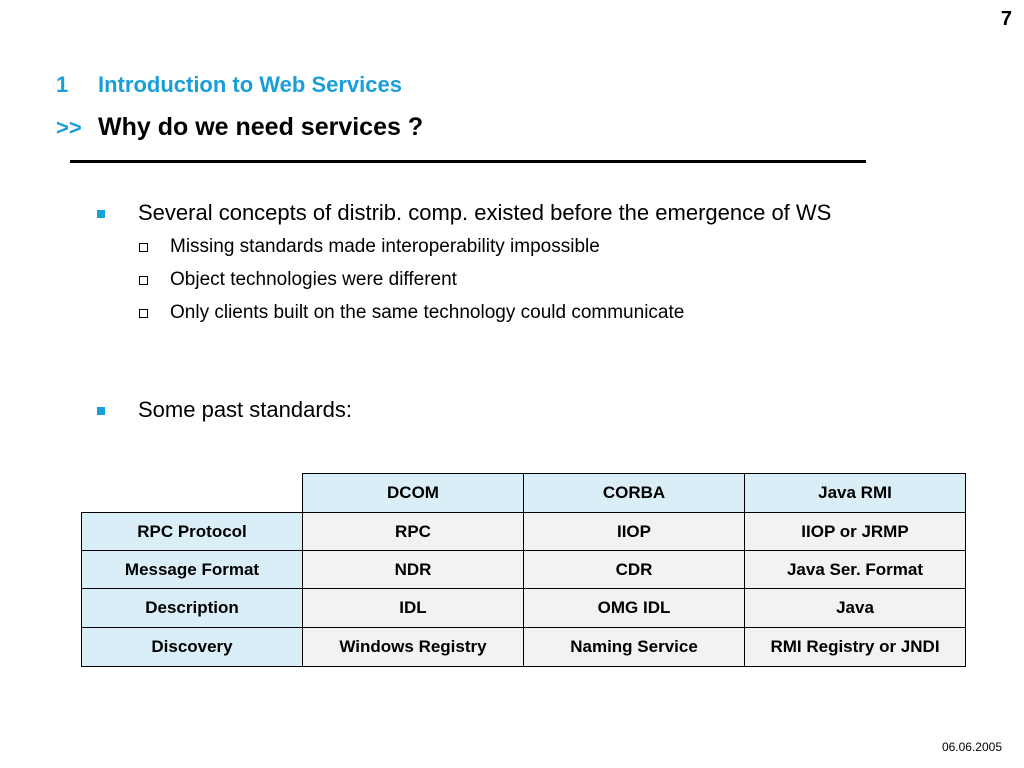  I want to click on column-header: Java RMI, so click(855, 493).